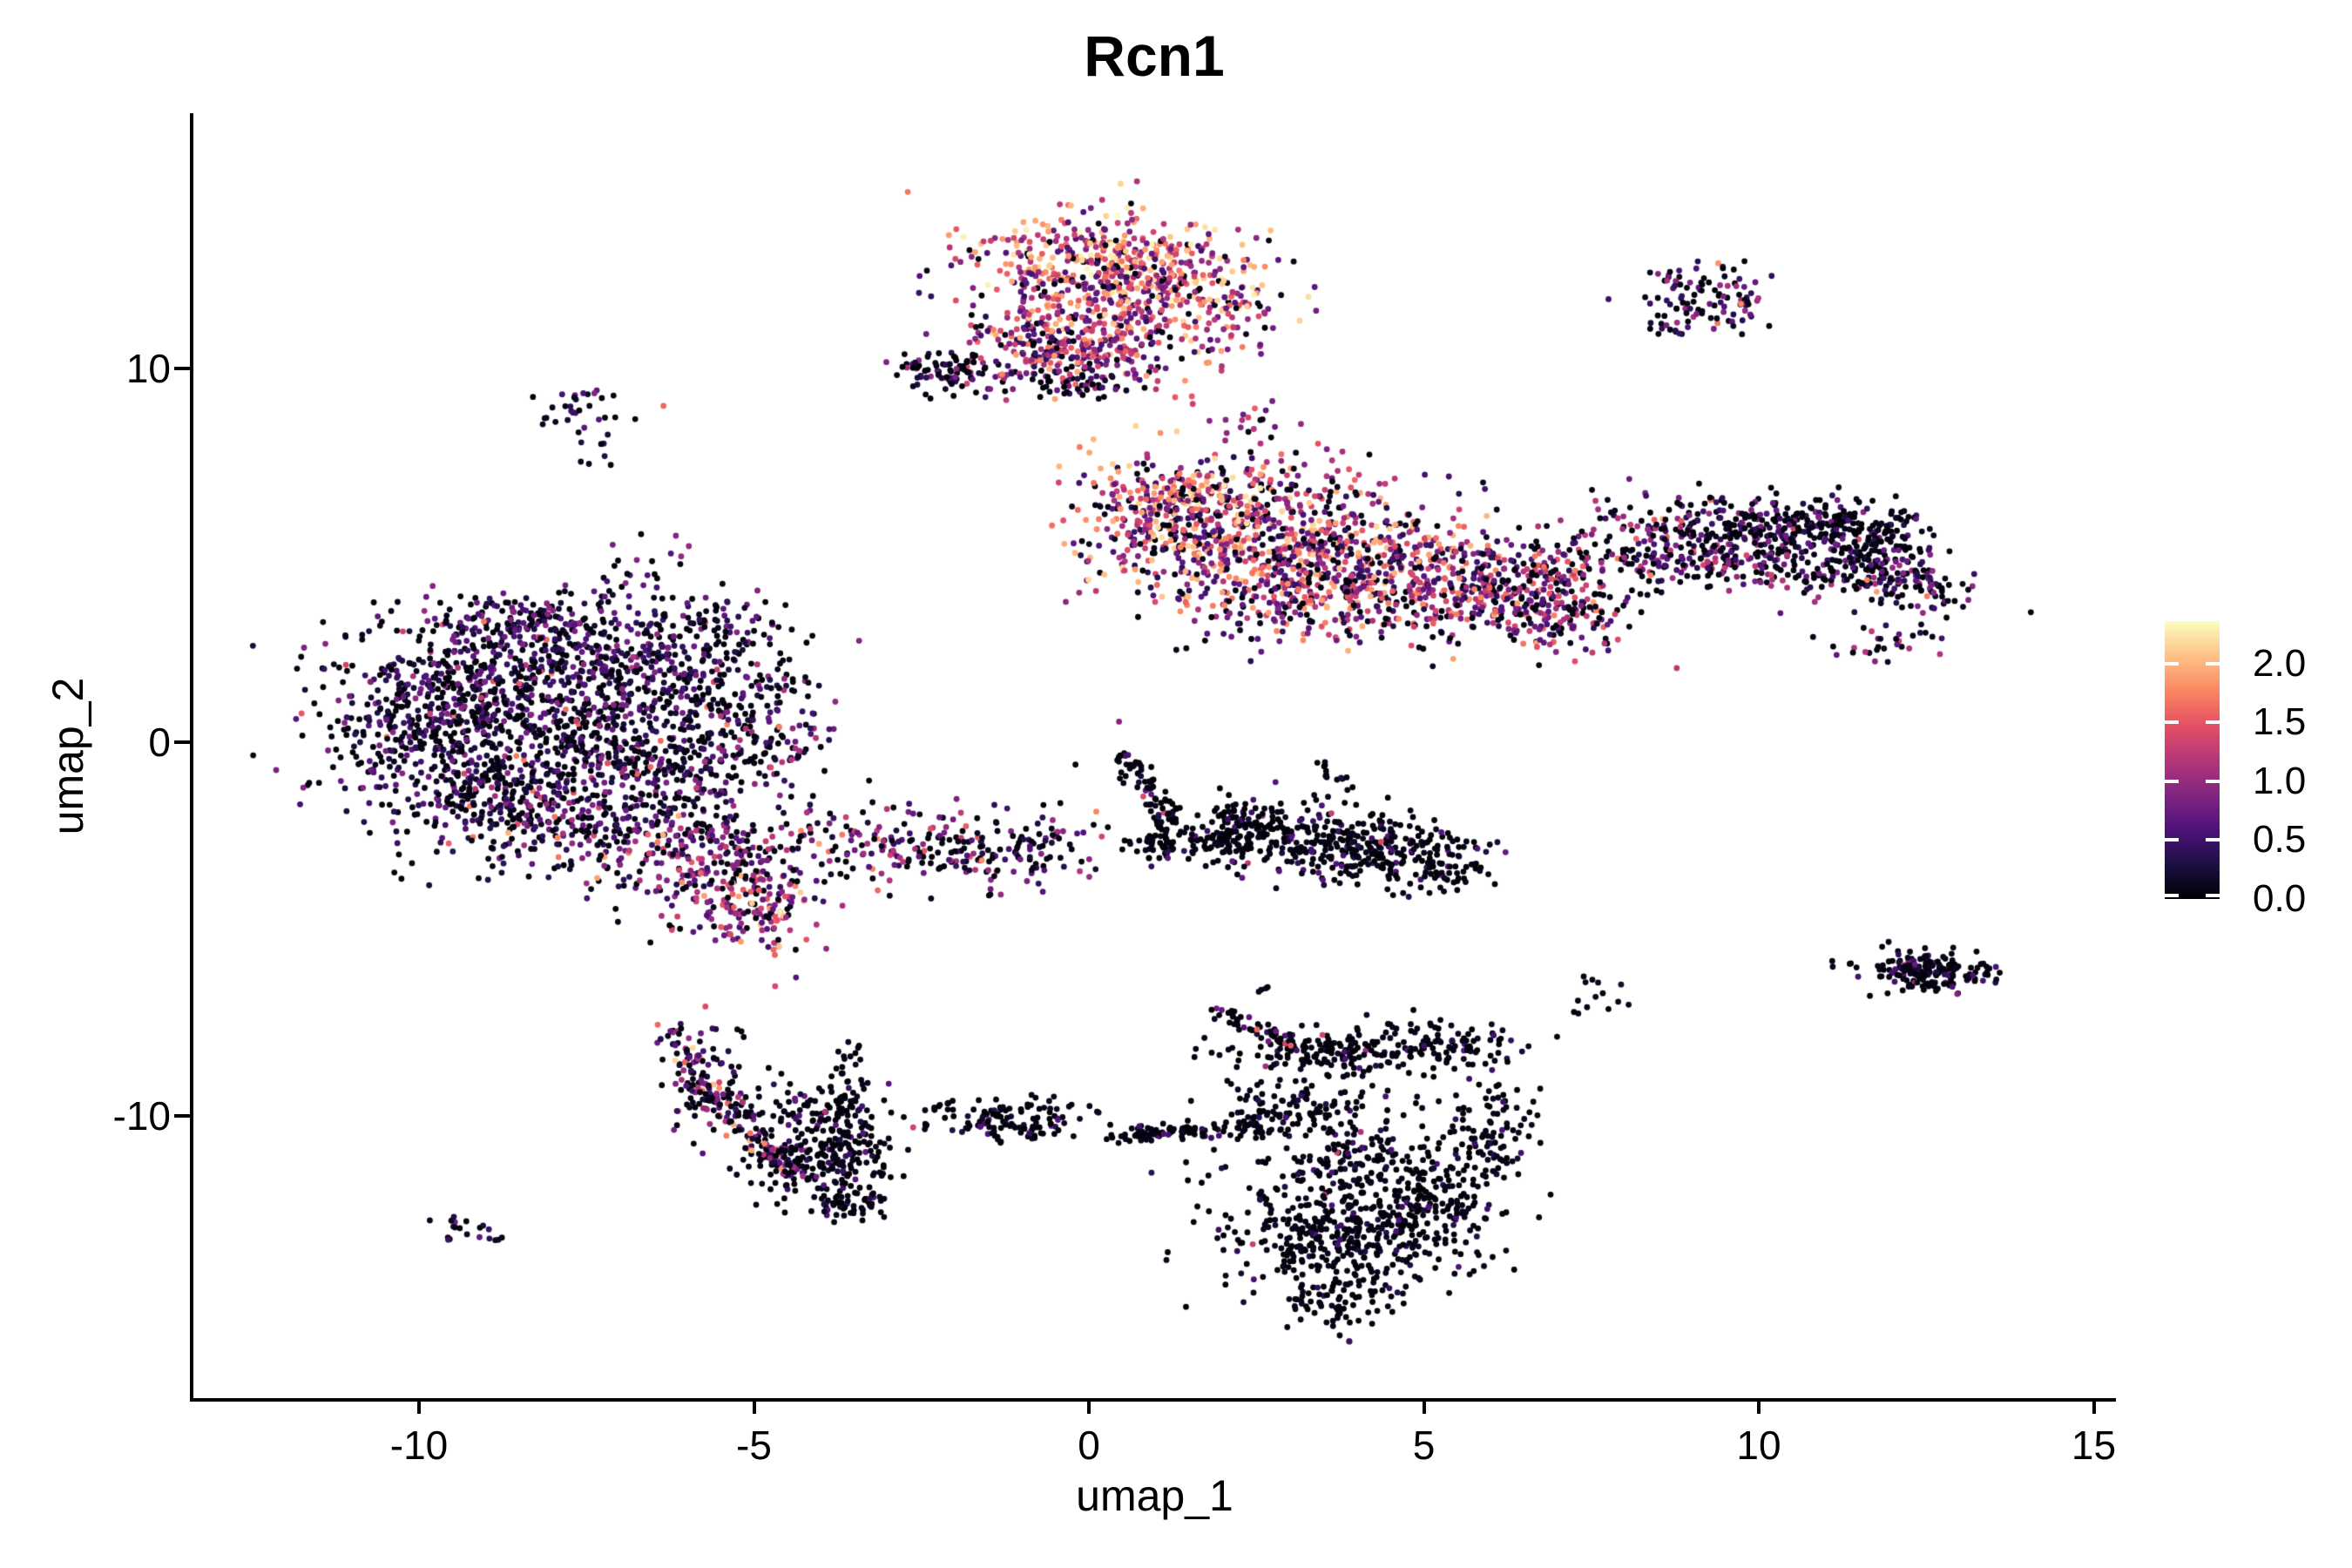  I want to click on x-tick-label: 10, so click(1758, 1445).